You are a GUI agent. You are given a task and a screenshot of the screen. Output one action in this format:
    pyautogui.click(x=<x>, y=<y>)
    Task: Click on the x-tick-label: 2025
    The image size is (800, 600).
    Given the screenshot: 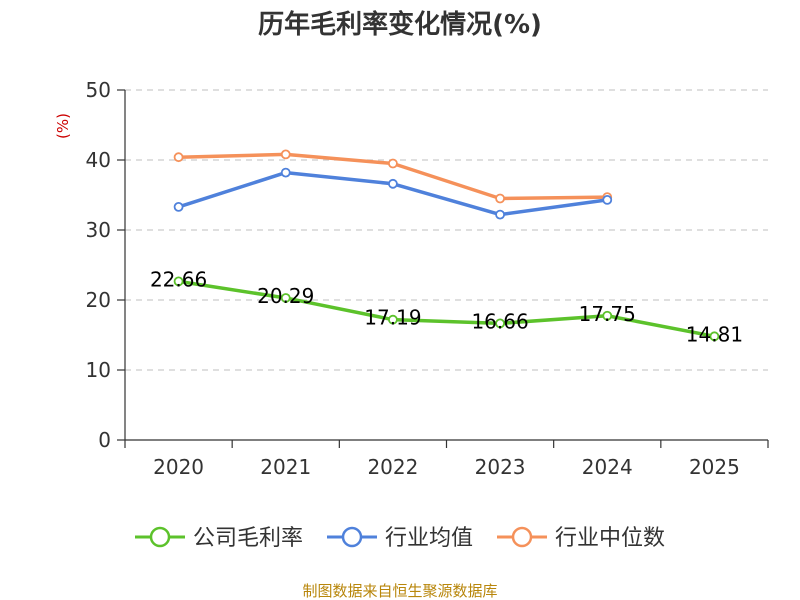 What is the action you would take?
    pyautogui.click(x=714, y=467)
    